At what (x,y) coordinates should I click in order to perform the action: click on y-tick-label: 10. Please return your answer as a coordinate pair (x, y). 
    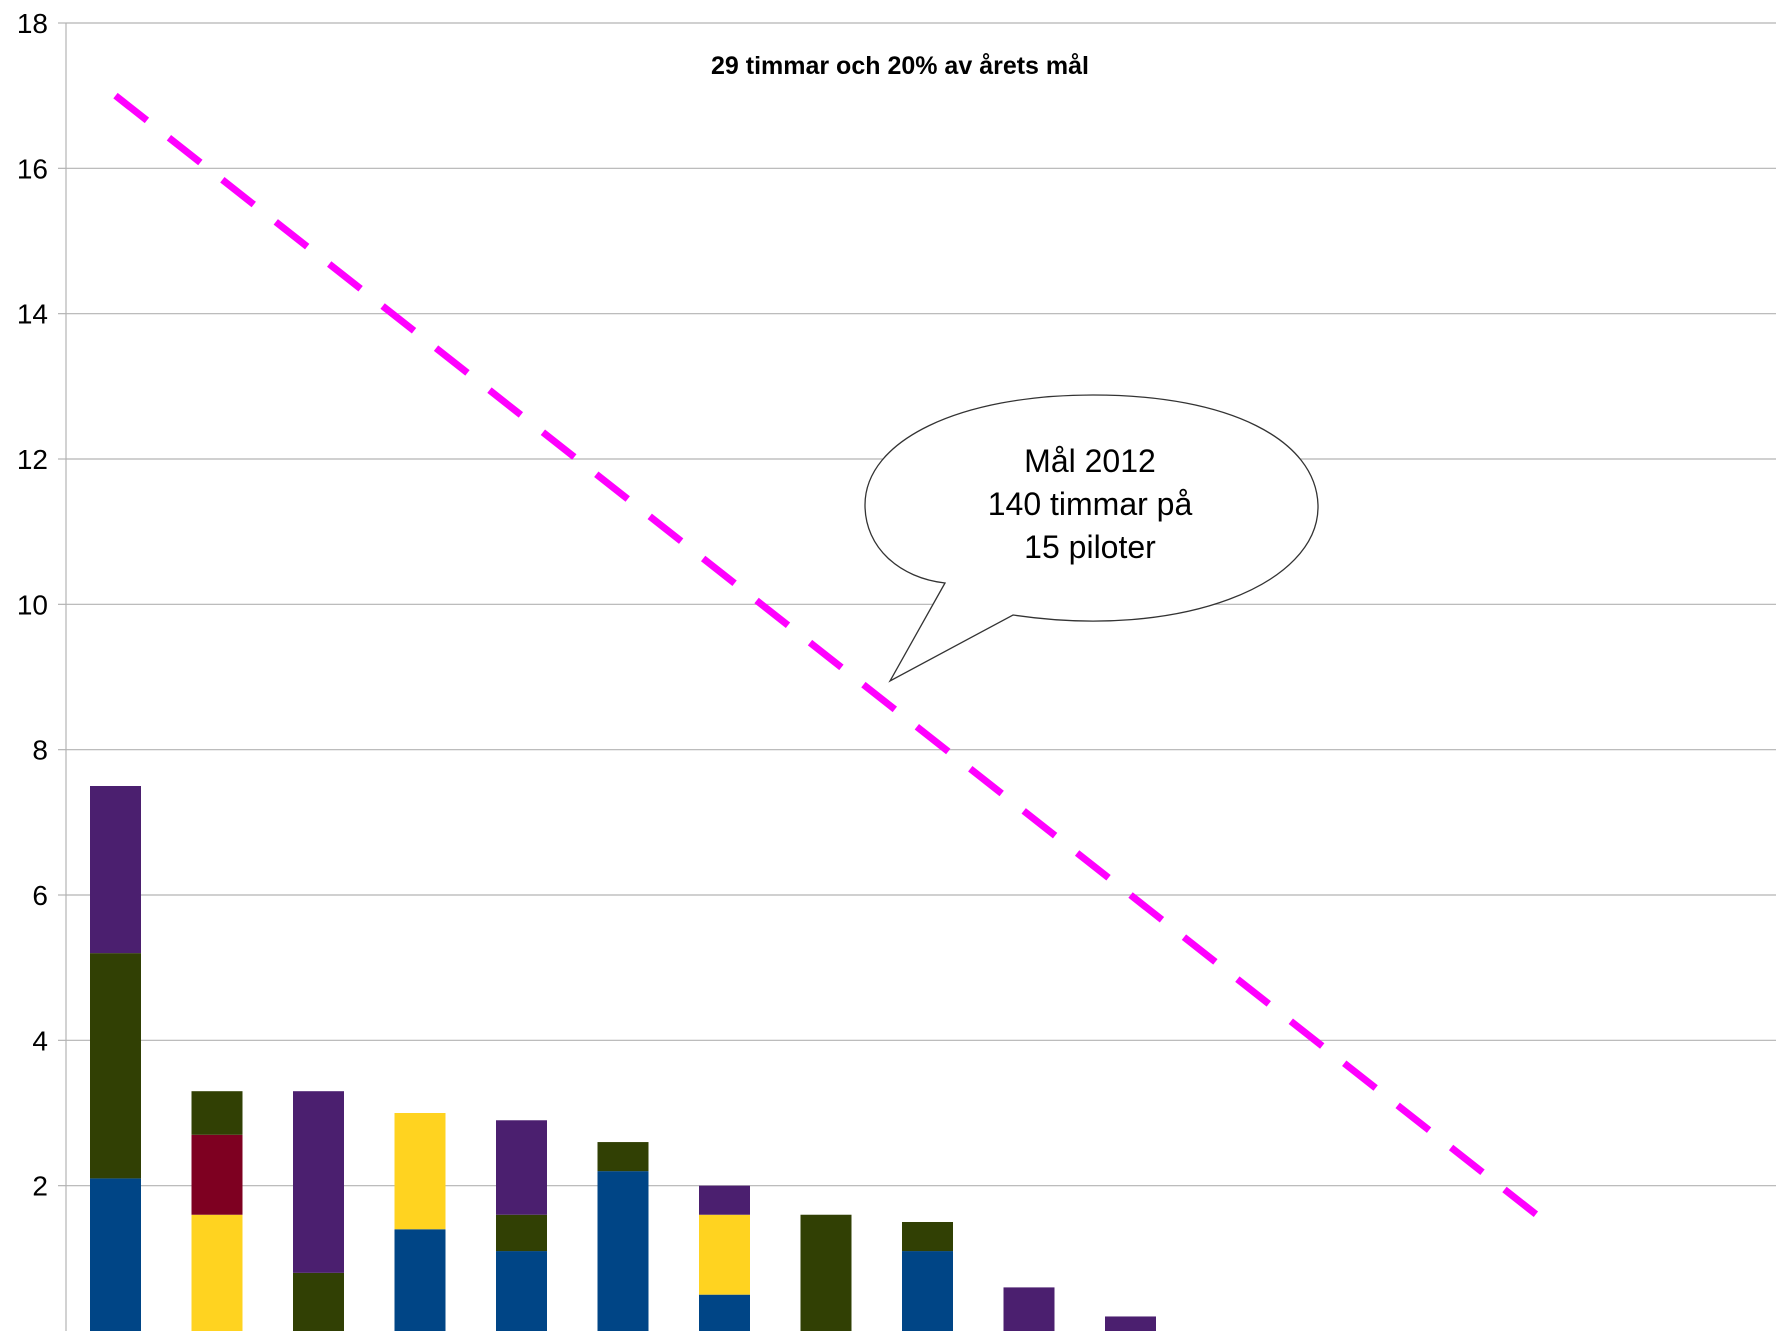
    Looking at the image, I should click on (32, 604).